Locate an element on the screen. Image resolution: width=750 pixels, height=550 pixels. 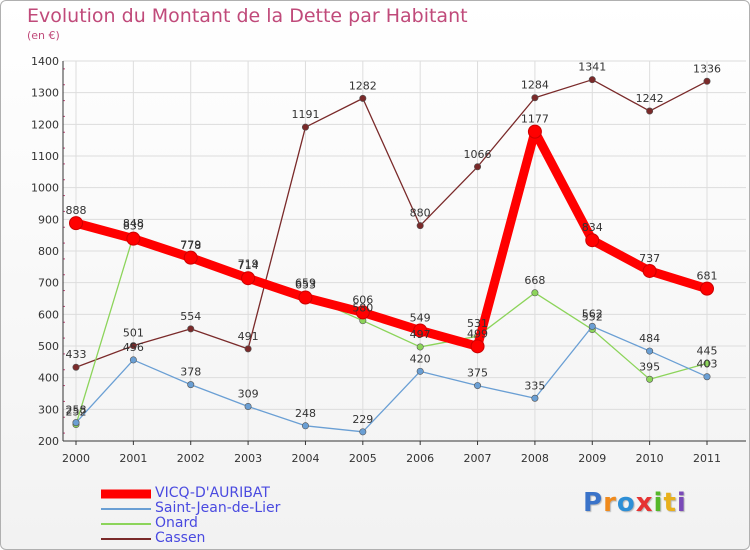
data-label: 248 is located at coordinates (305, 413).